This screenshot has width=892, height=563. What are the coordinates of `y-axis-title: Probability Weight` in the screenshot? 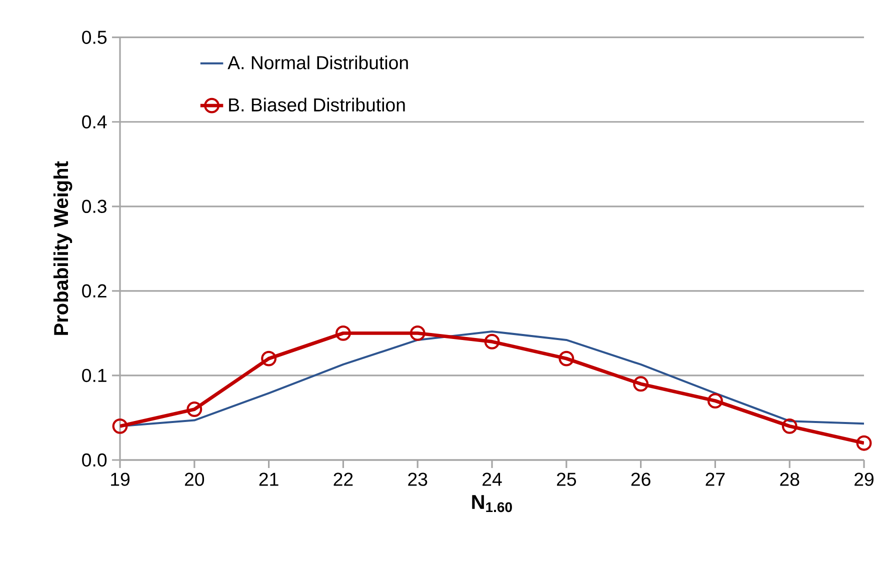 It's located at (62, 248).